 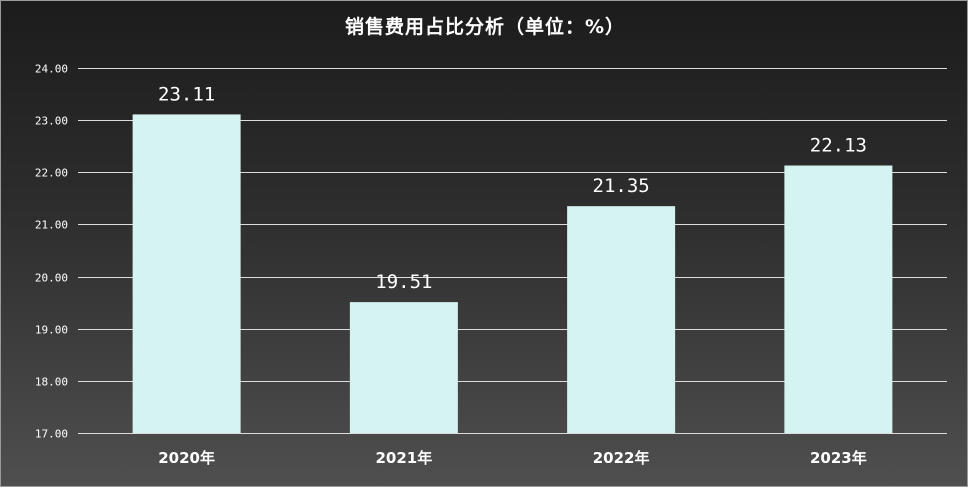 What do you see at coordinates (838, 146) in the screenshot?
I see `data-label: 22.13` at bounding box center [838, 146].